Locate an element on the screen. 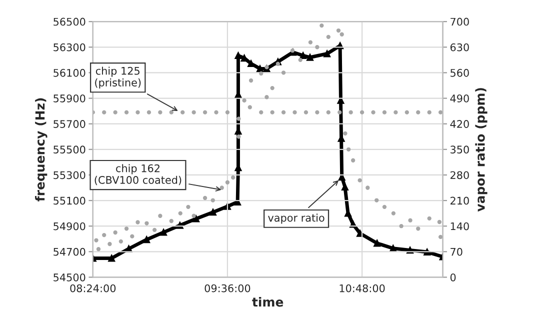  y-tick-label: 54700 is located at coordinates (70, 252).